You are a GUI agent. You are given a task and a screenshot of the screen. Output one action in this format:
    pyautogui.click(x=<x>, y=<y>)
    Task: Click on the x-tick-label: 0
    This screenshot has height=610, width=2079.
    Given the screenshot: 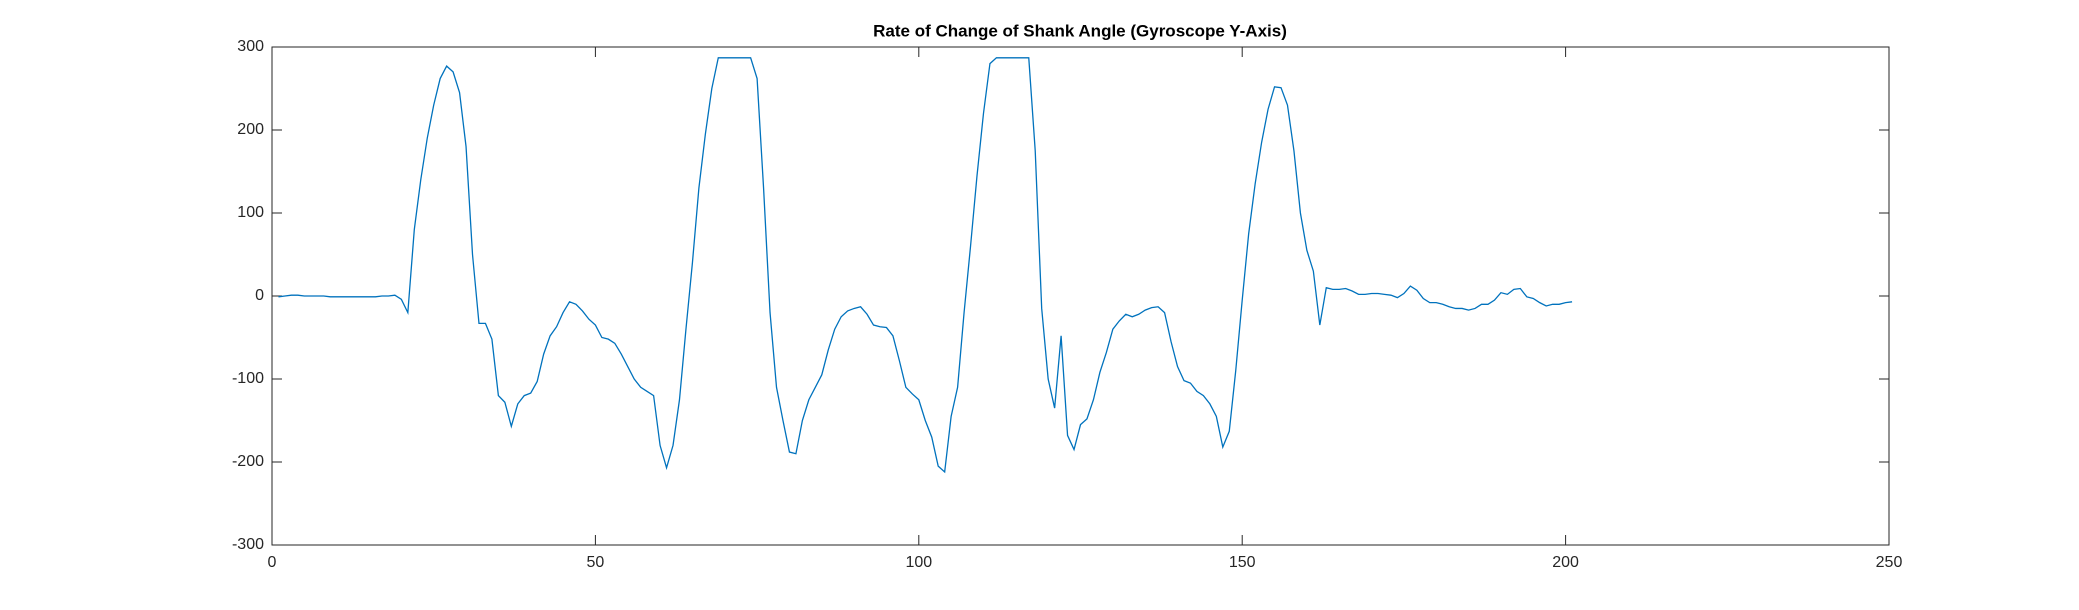 What is the action you would take?
    pyautogui.click(x=272, y=562)
    